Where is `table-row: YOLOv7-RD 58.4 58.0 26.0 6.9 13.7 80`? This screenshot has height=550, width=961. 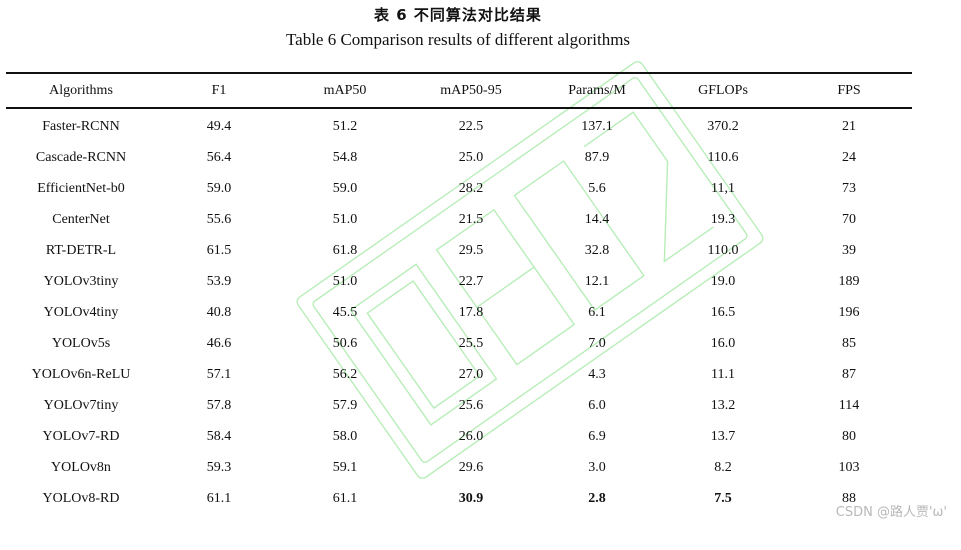
table-row: YOLOv7-RD 58.4 58.0 26.0 6.9 13.7 80 is located at coordinates (459, 436).